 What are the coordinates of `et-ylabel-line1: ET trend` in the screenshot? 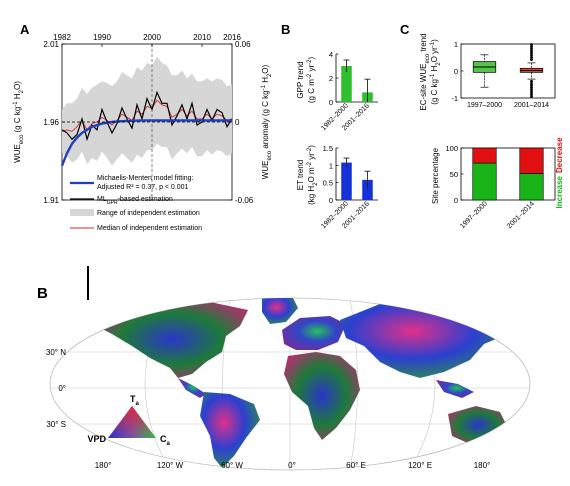 It's located at (300, 175).